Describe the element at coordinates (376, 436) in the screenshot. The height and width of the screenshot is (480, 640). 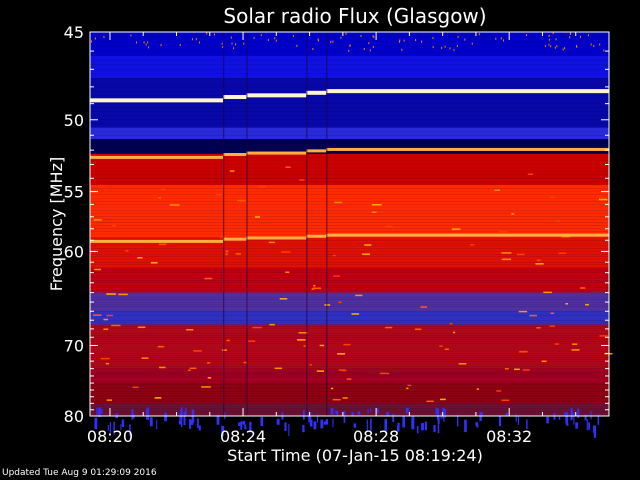
I see `x-tick-label: 08:28` at that location.